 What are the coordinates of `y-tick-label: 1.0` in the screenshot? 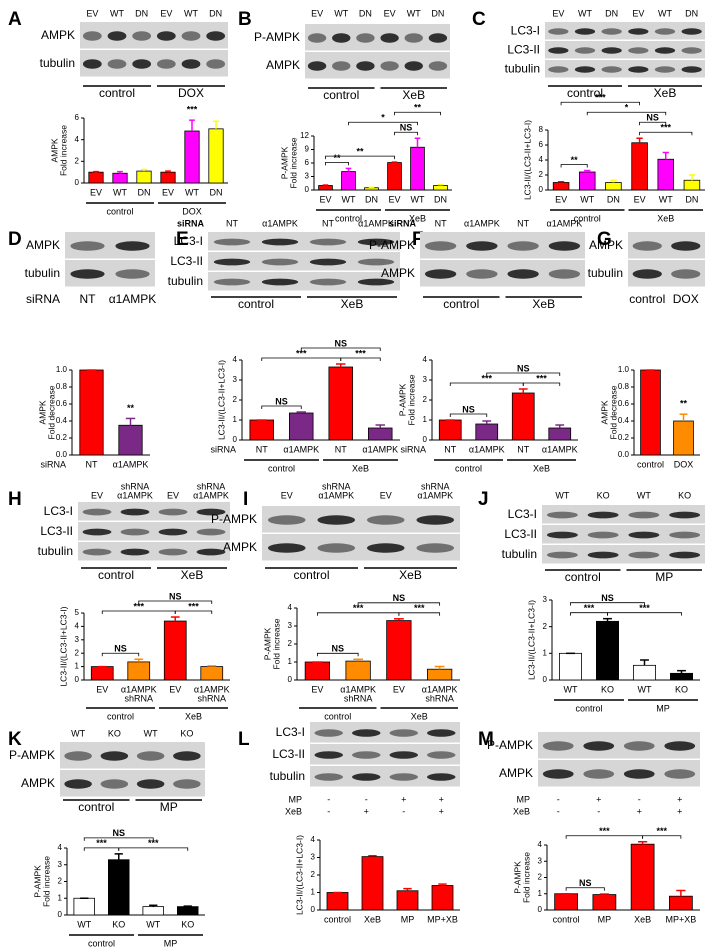 It's located at (624, 369).